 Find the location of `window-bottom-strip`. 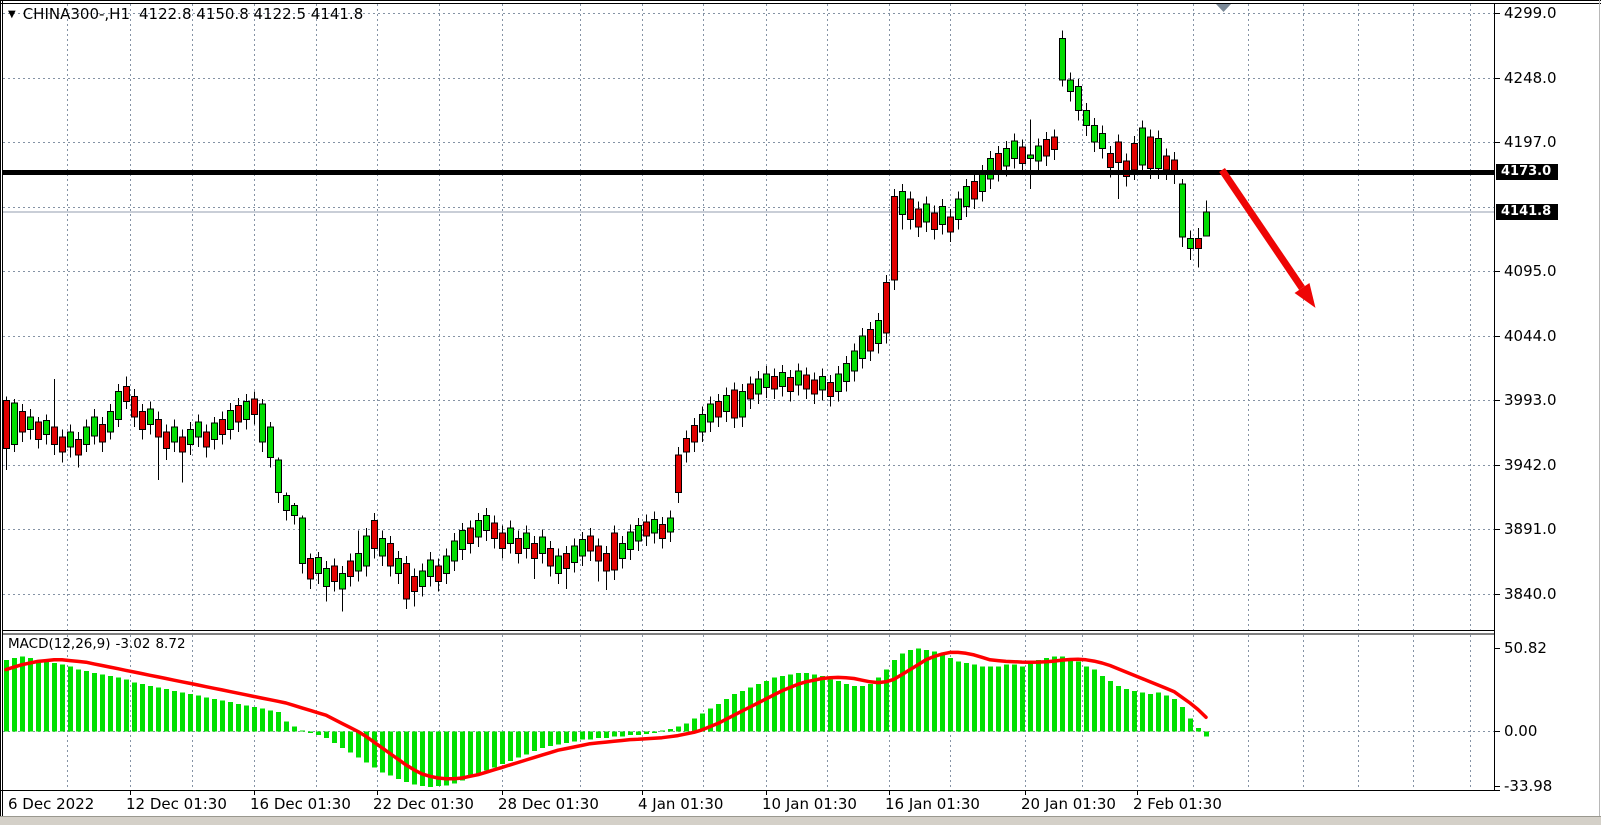

window-bottom-strip is located at coordinates (800, 820).